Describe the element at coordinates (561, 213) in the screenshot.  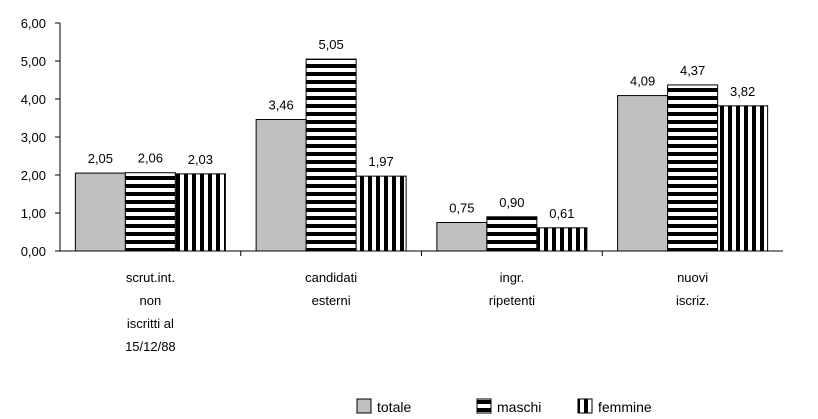
I see `data-label: 0,61` at that location.